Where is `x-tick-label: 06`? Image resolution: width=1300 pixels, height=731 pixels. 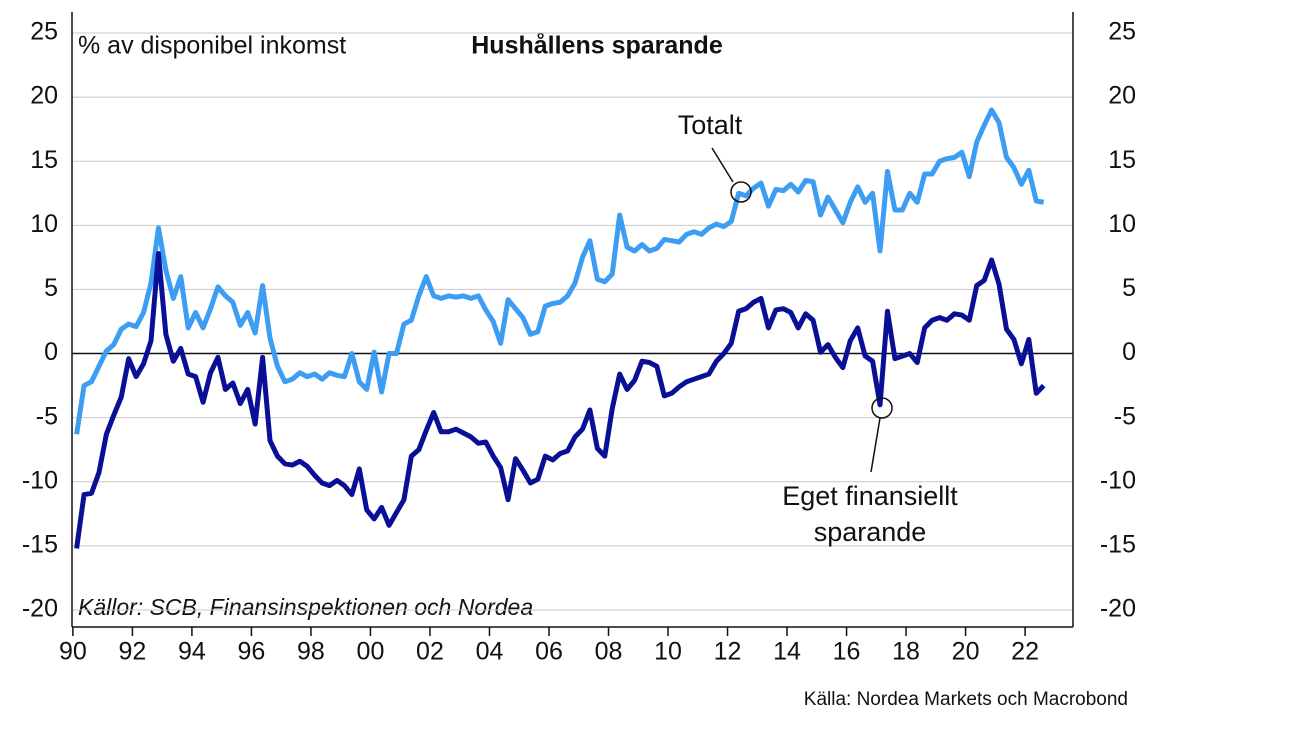 x-tick-label: 06 is located at coordinates (549, 652).